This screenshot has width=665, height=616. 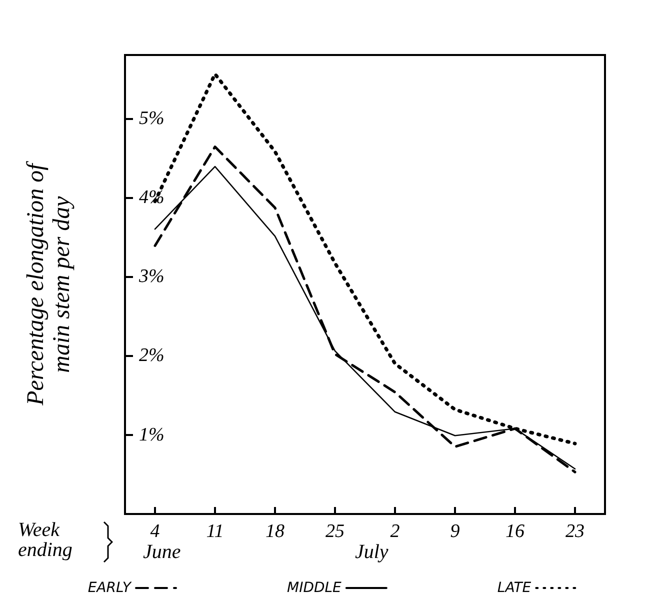 I want to click on x-tick-label: 23, so click(x=575, y=531).